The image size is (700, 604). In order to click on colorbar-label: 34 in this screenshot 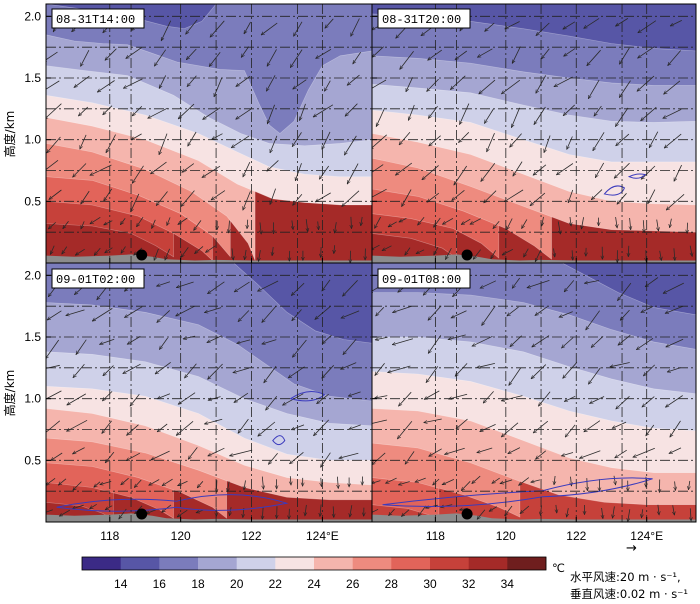, I will do `click(508, 584)`.